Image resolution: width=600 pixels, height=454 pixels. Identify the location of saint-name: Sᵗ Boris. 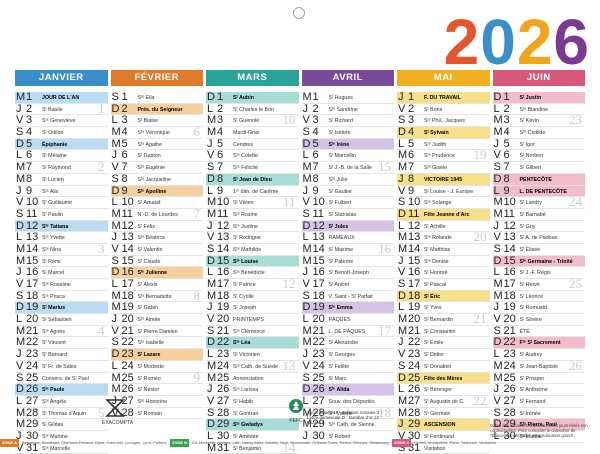
(433, 109).